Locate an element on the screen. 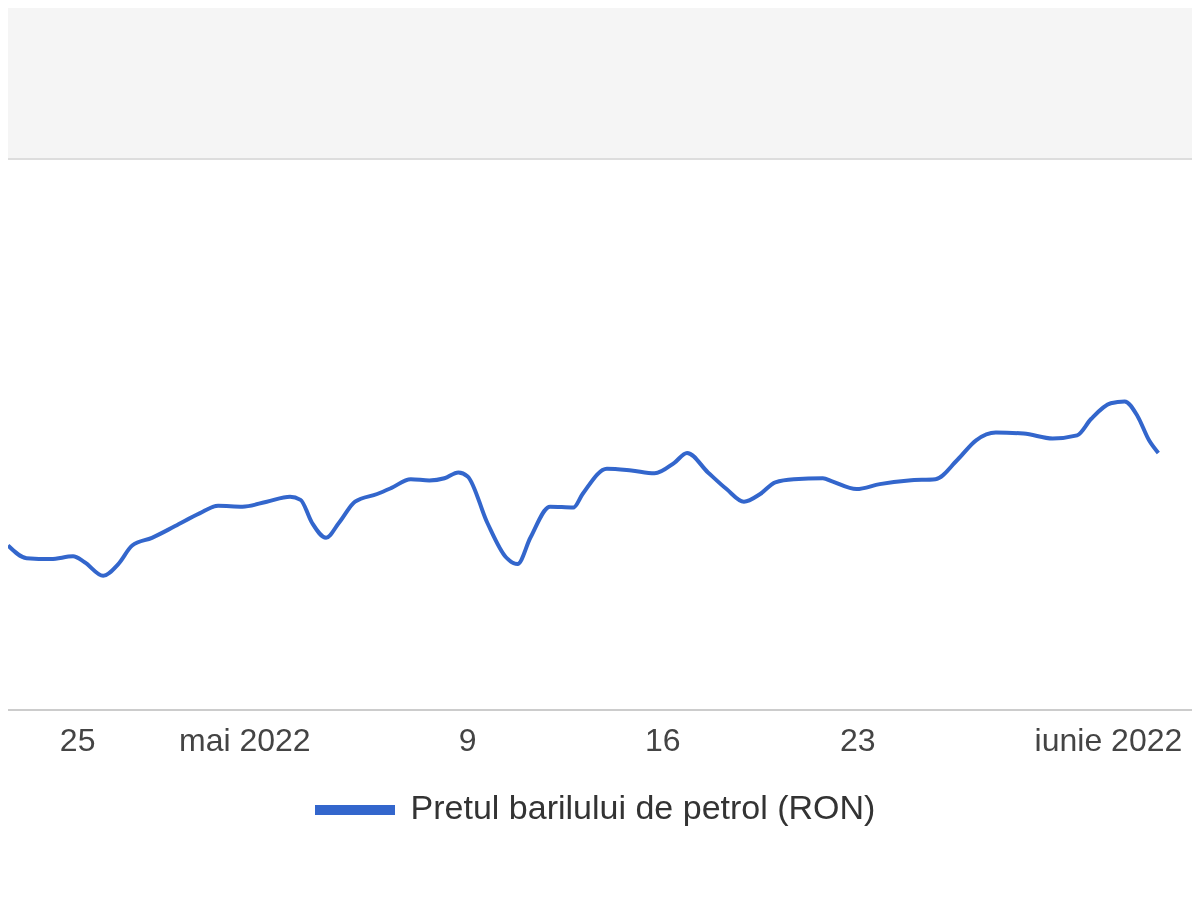 The height and width of the screenshot is (900, 1200). x-tick-label: 23 is located at coordinates (857, 739).